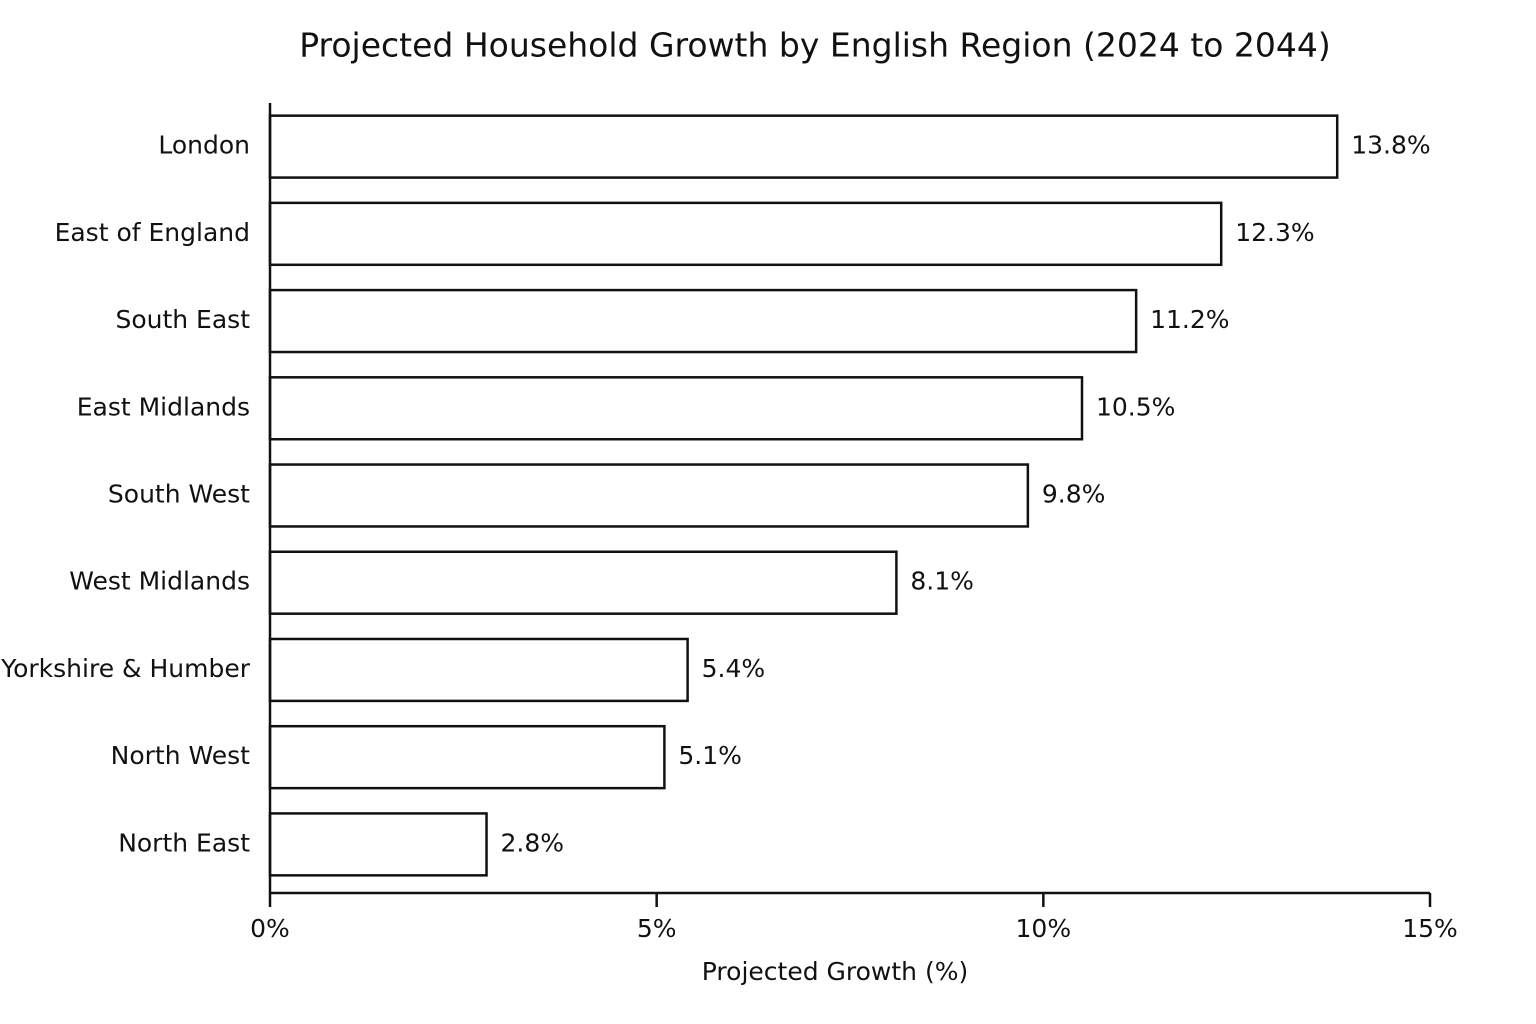 Image resolution: width=1536 pixels, height=1024 pixels. Describe the element at coordinates (533, 842) in the screenshot. I see `value-label: 2.8%` at that location.